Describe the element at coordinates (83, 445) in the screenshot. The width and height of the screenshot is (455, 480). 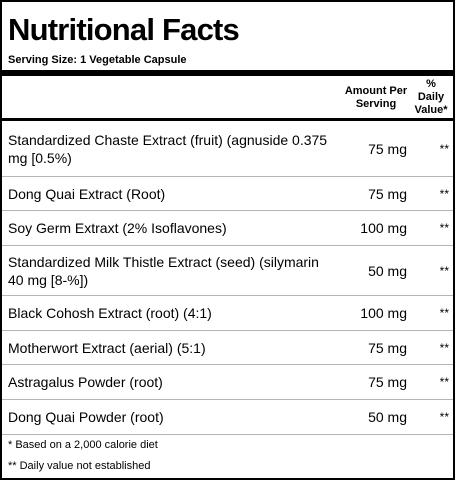
I see `footnote-calorie: * Based on a 2,000 calorie diet` at that location.